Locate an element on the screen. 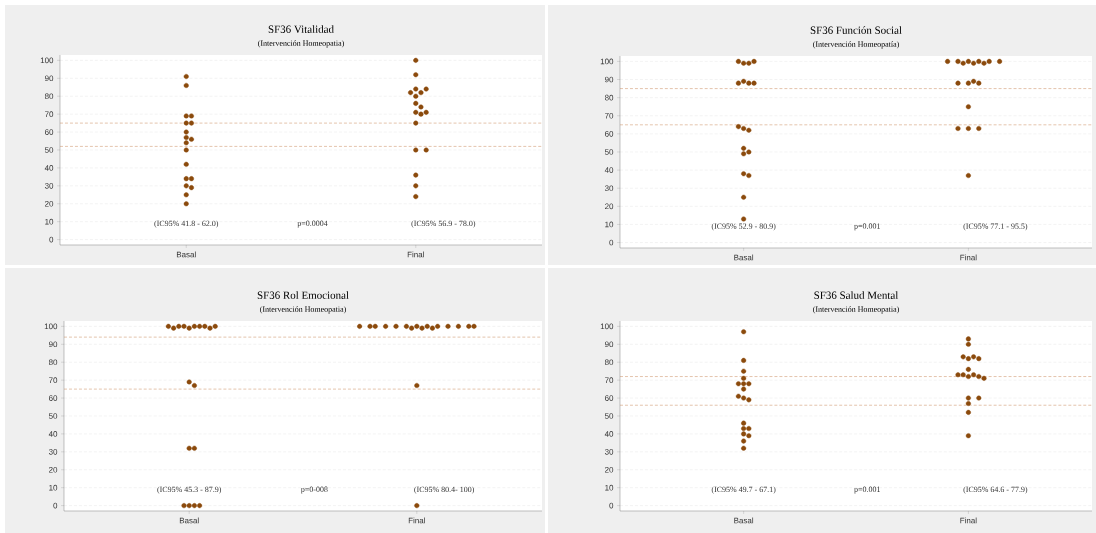 This screenshot has width=1096, height=533. chart-title: SF36 Vitalidad is located at coordinates (301, 29).